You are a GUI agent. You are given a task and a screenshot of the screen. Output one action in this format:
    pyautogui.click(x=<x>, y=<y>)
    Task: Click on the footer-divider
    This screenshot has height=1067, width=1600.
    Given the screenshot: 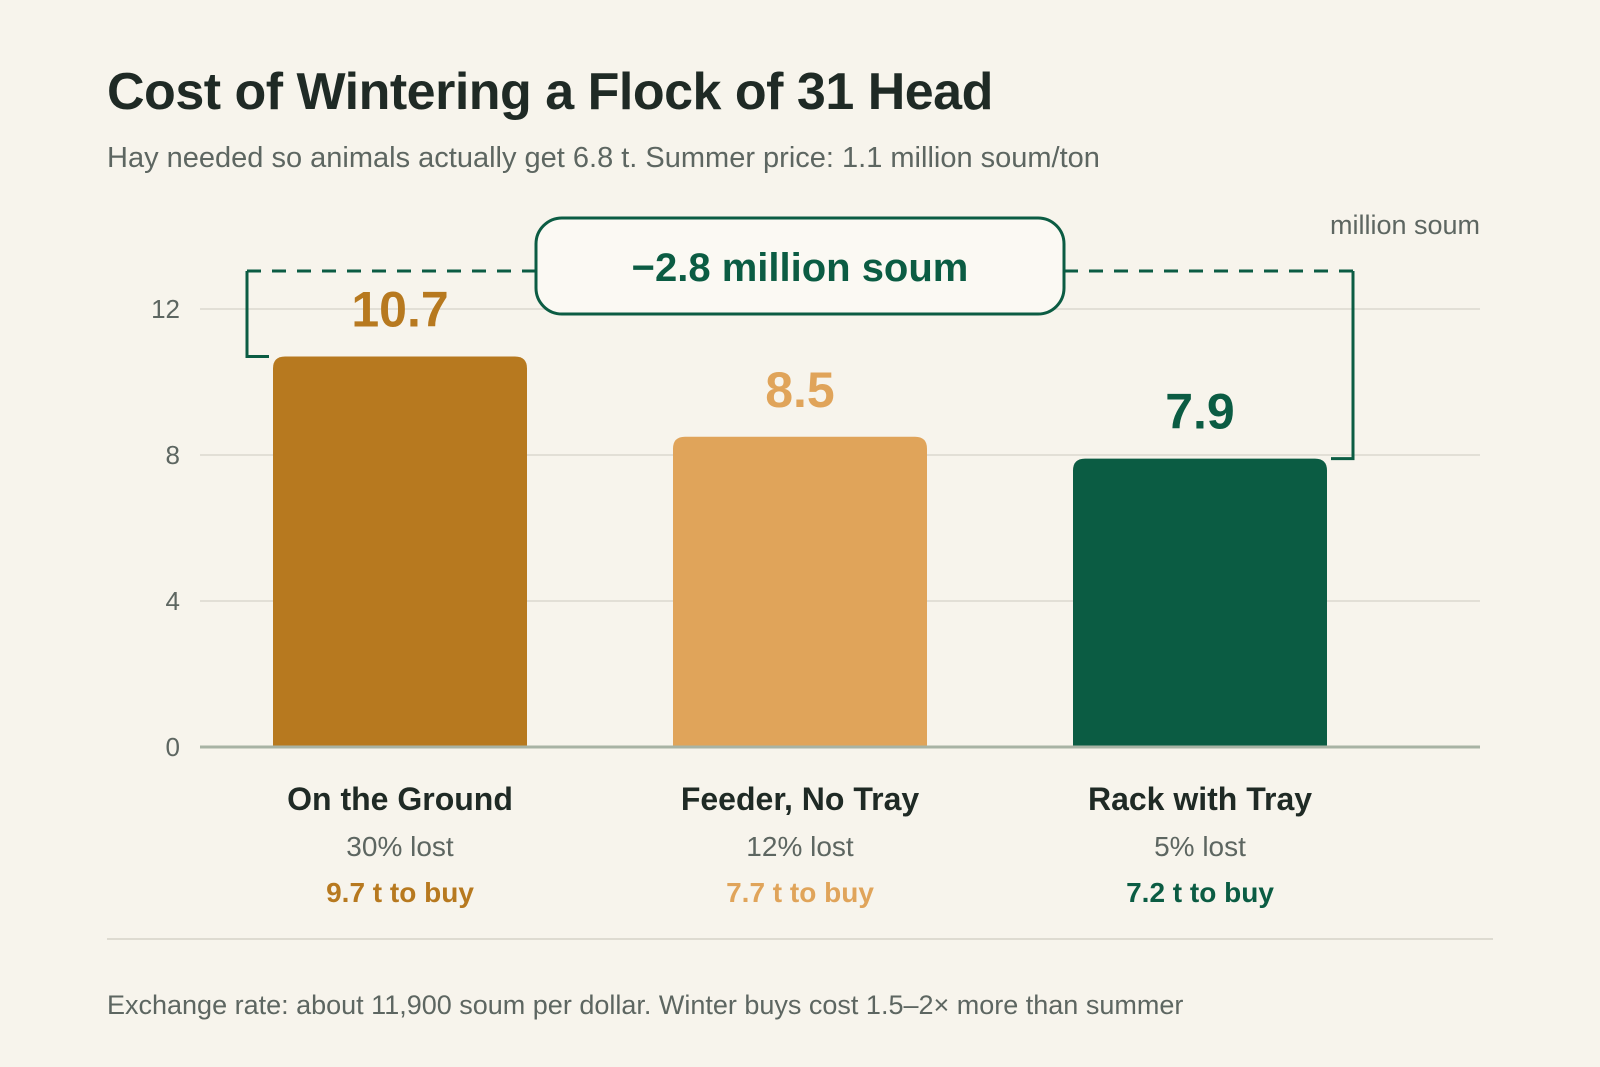 What is the action you would take?
    pyautogui.click(x=800, y=939)
    